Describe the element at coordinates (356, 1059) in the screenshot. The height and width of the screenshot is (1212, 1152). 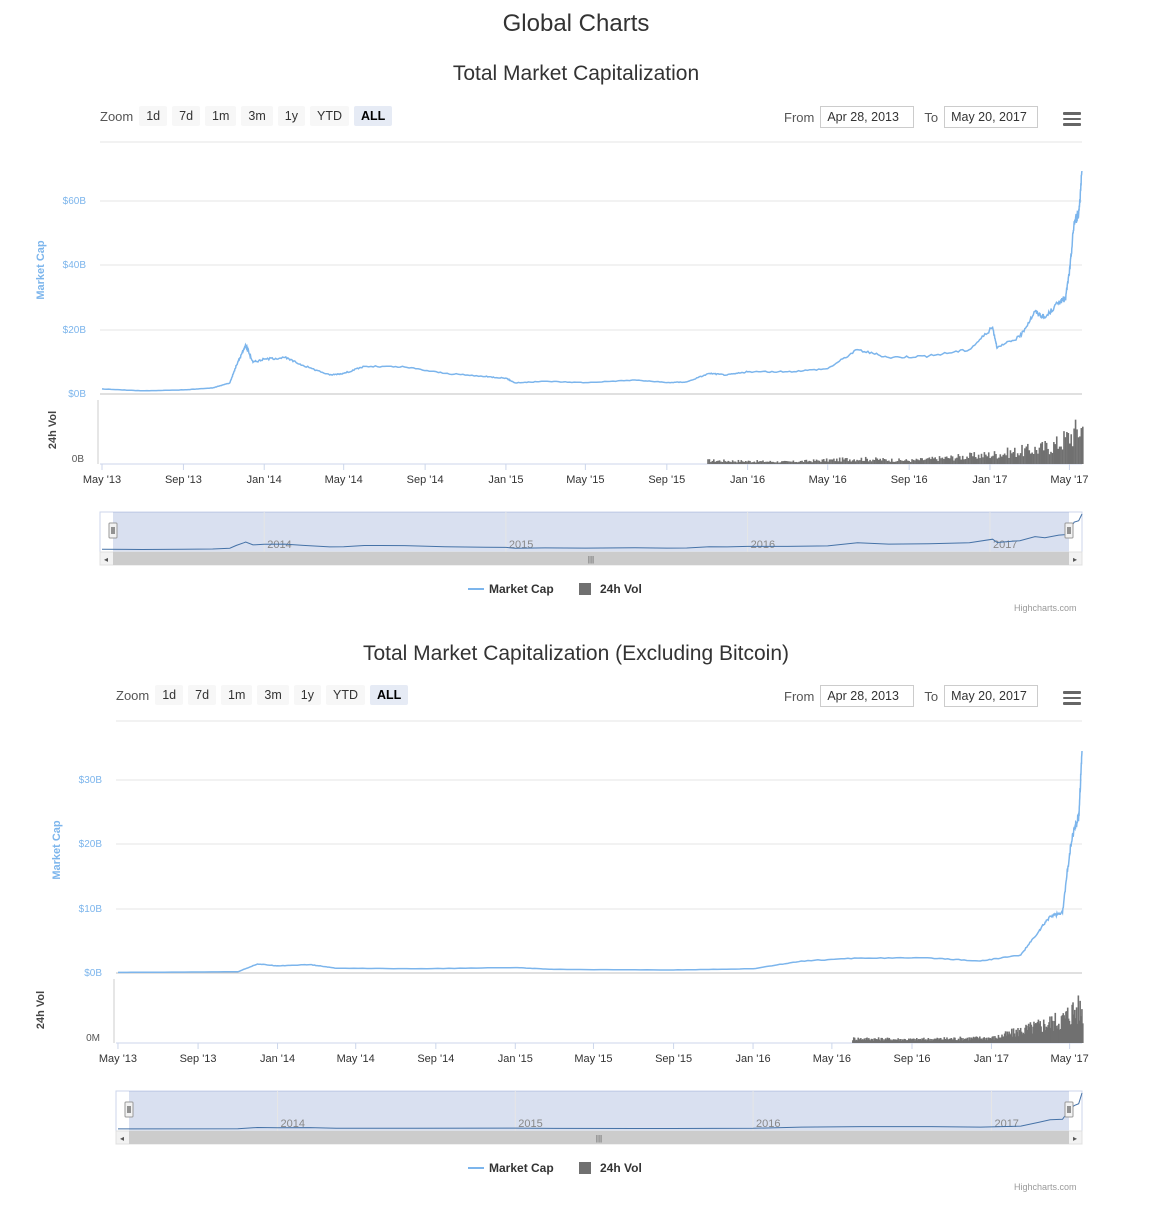
I see `x-tick-label: May '14` at that location.